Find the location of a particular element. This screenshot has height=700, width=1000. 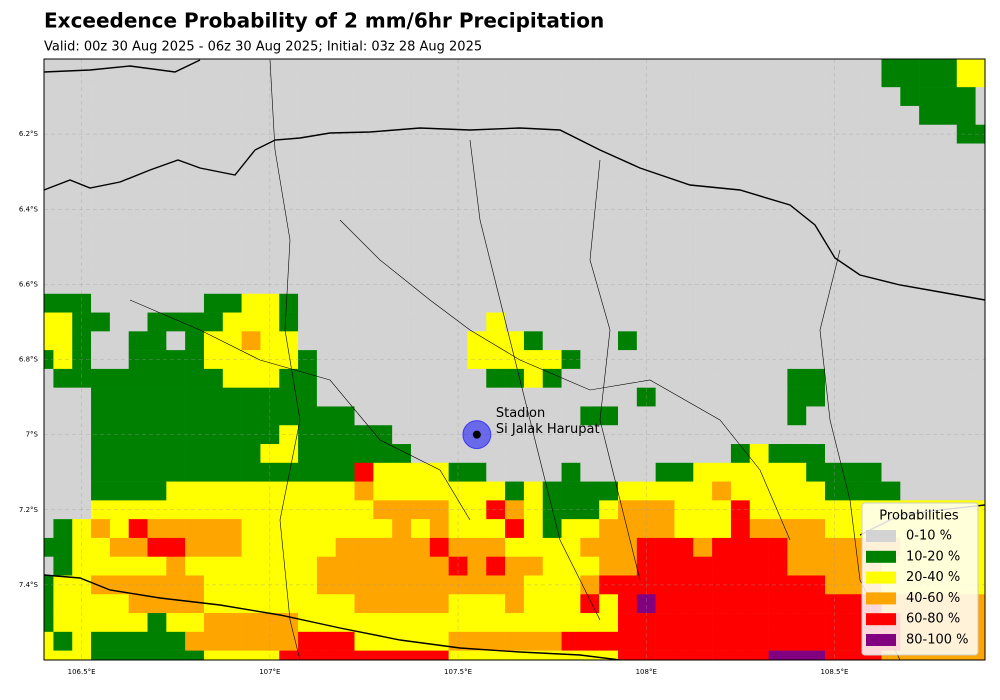

y-tick-label: 7°S is located at coordinates (32, 435).